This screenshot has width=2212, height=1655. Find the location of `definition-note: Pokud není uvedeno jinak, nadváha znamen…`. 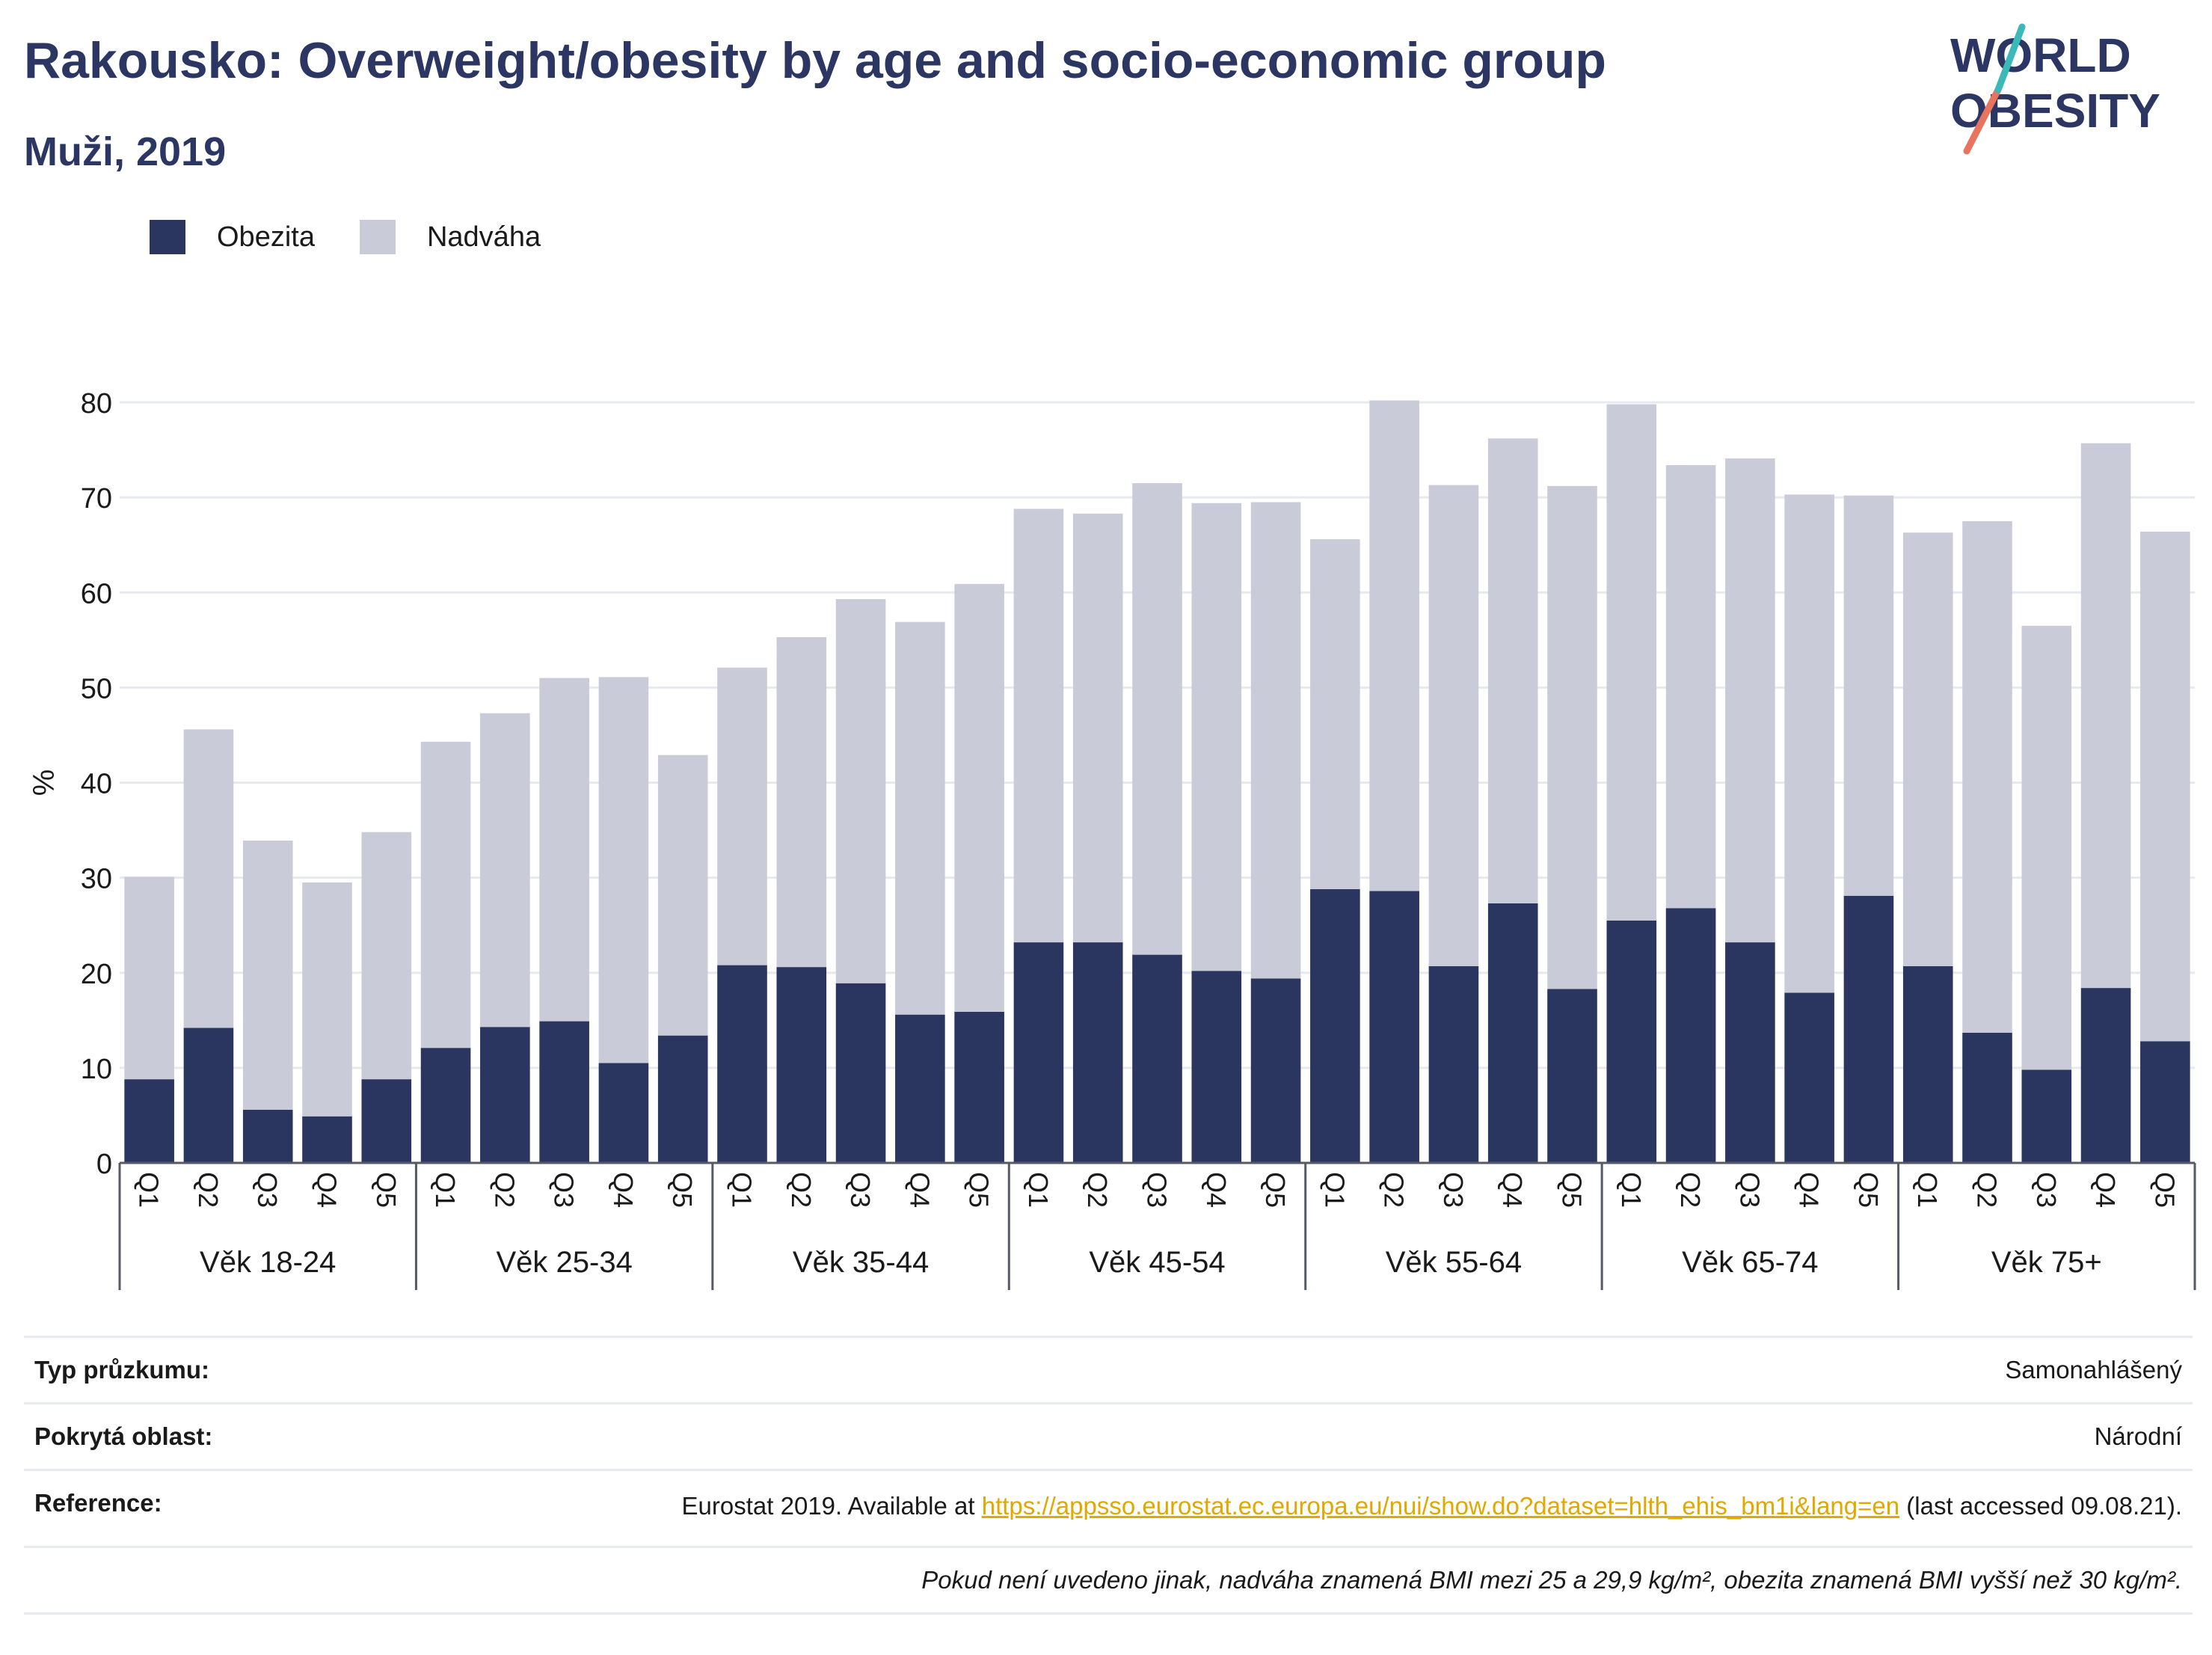

definition-note: Pokud není uvedeno jinak, nadváha znamen… is located at coordinates (1108, 1580).